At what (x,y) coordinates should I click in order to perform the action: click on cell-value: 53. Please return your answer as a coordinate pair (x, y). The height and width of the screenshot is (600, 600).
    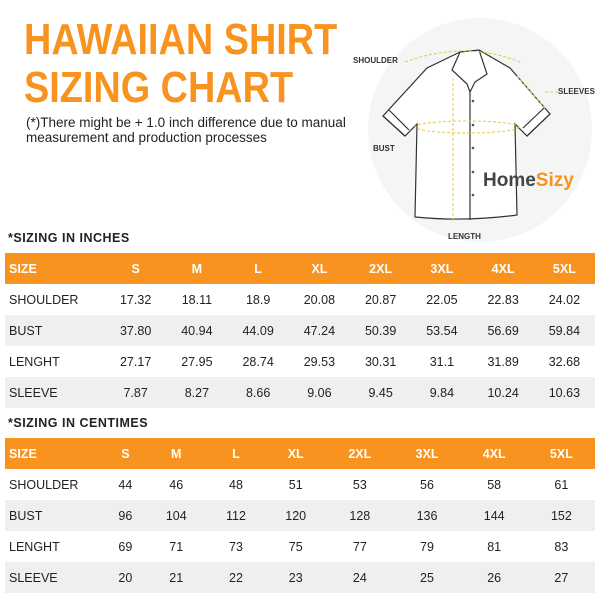
    Looking at the image, I should click on (359, 484).